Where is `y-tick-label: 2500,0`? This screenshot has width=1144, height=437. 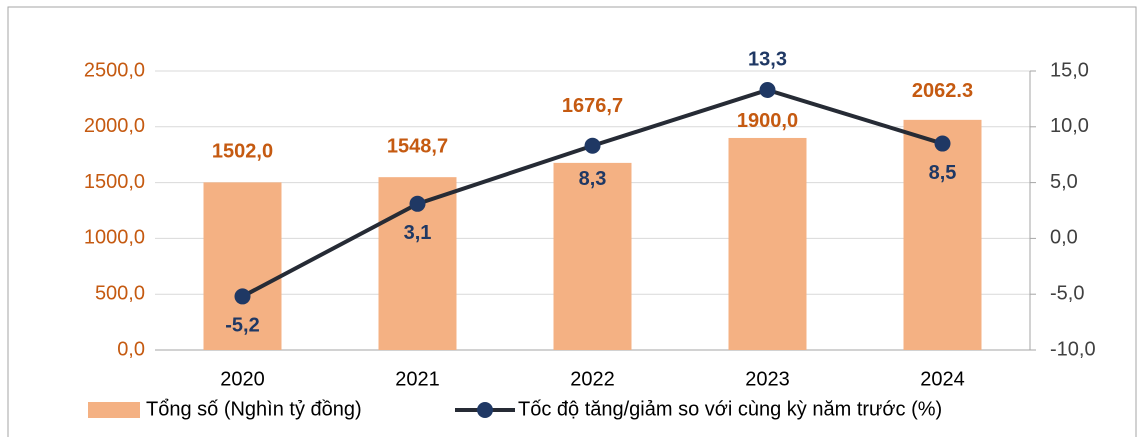 y-tick-label: 2500,0 is located at coordinates (114, 70).